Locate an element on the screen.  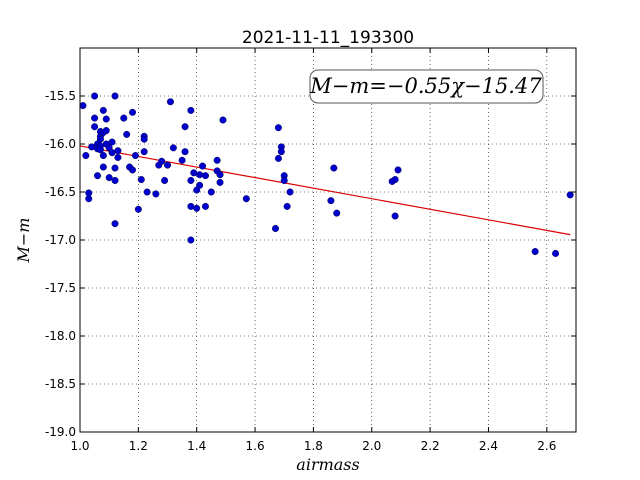
fit-annotation: M−m=−0.55χ−15.47 is located at coordinates (426, 86).